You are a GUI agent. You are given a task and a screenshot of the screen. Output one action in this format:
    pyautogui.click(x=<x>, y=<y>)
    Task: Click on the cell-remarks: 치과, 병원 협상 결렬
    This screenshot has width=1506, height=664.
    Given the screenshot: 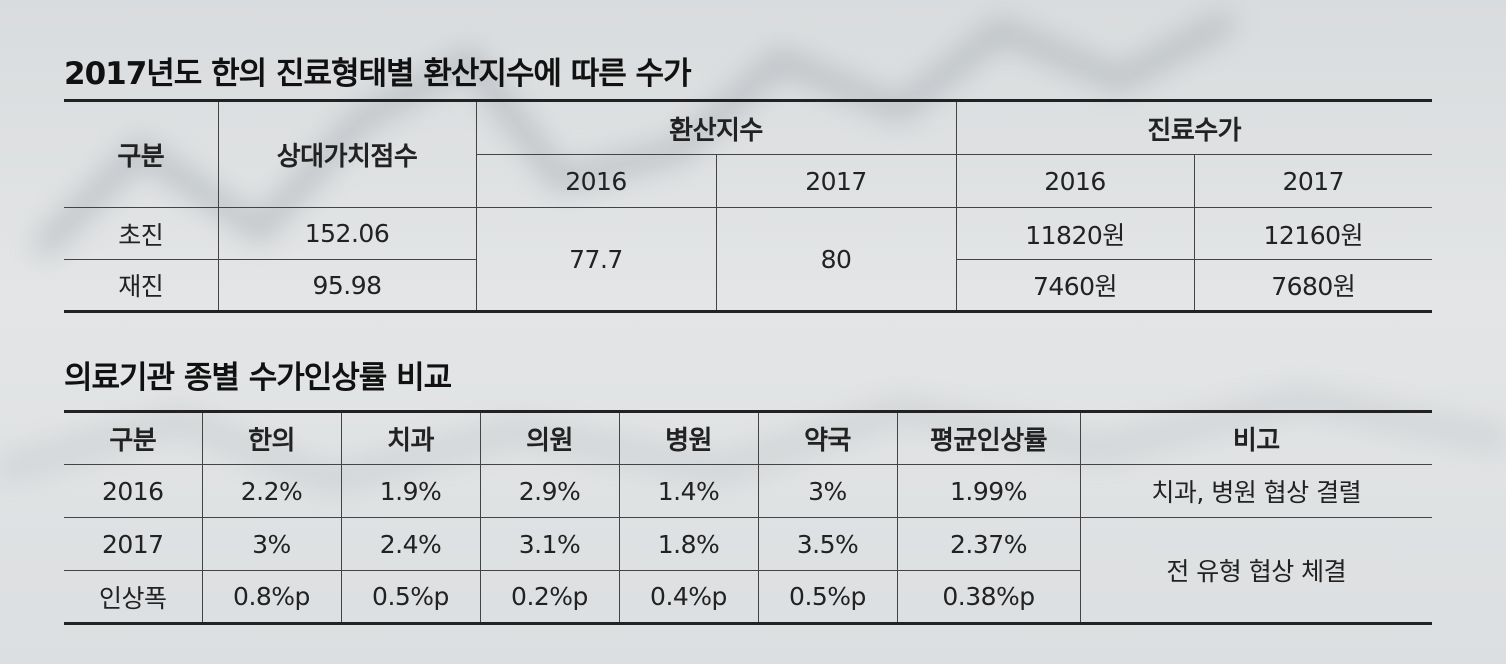 What is the action you would take?
    pyautogui.click(x=1255, y=491)
    